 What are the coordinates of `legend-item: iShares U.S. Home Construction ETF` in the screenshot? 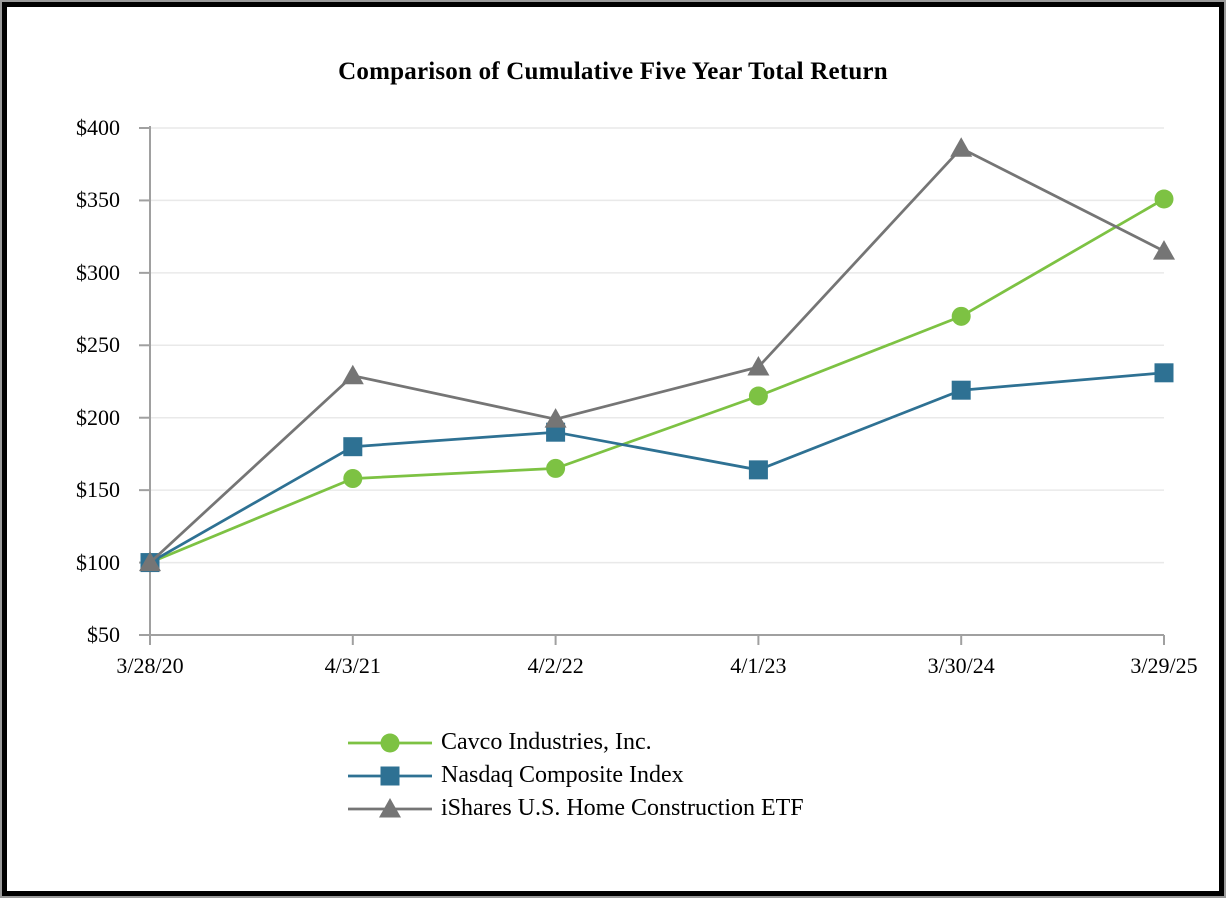 It's located at (576, 808).